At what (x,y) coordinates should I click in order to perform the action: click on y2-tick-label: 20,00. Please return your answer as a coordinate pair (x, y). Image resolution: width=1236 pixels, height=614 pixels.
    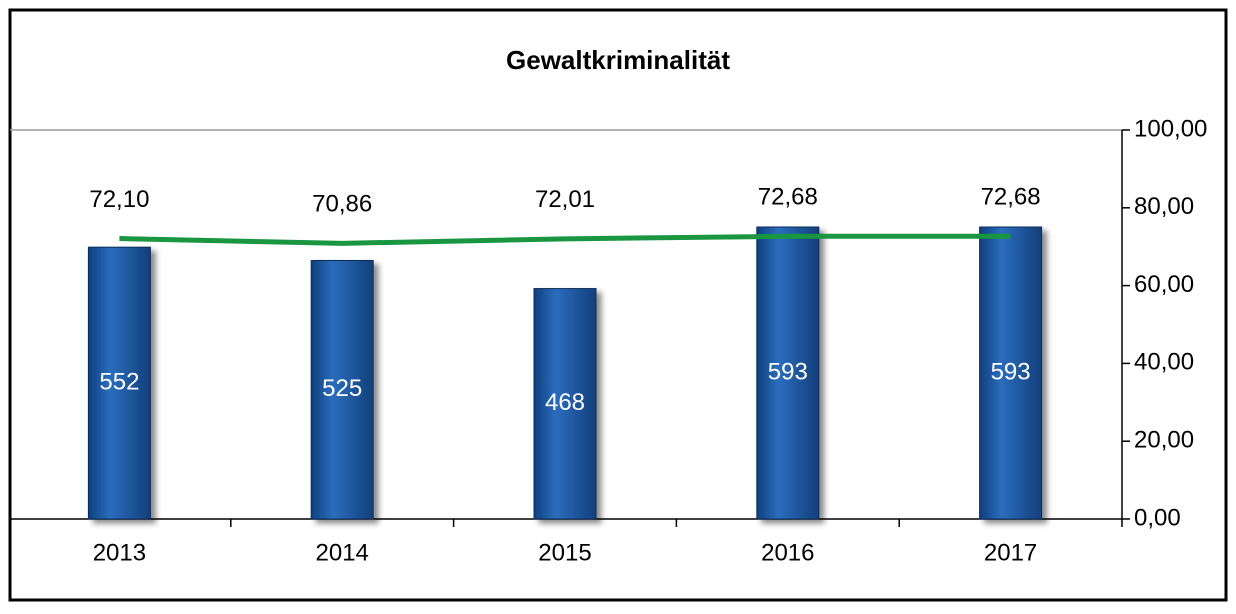
    Looking at the image, I should click on (1164, 440).